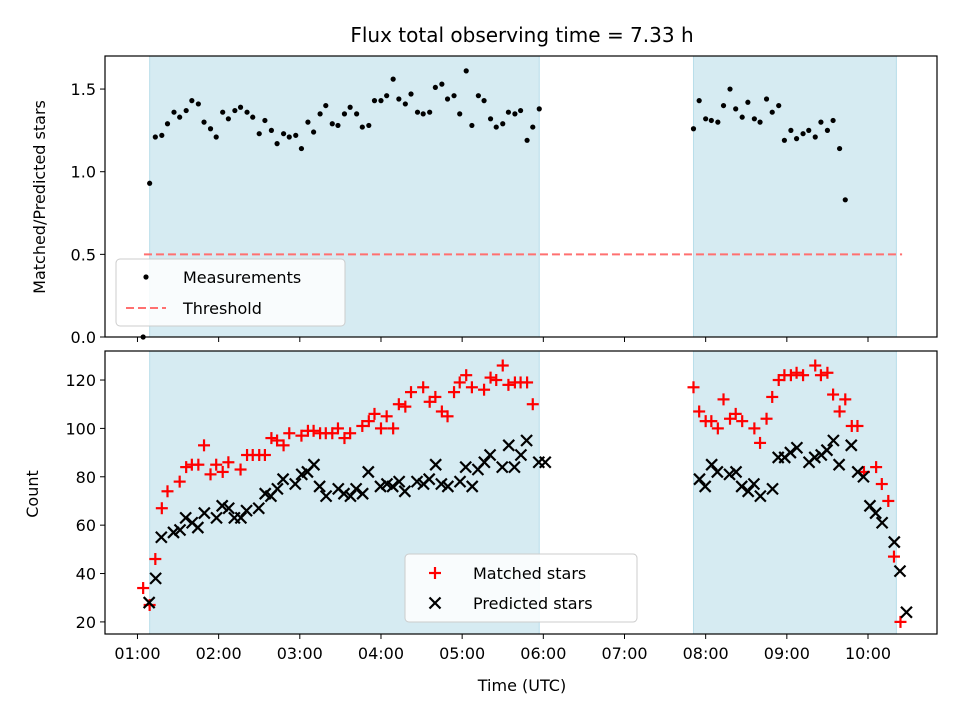  What do you see at coordinates (300, 653) in the screenshot?
I see `bottom-x-tick-label: 03:00` at bounding box center [300, 653].